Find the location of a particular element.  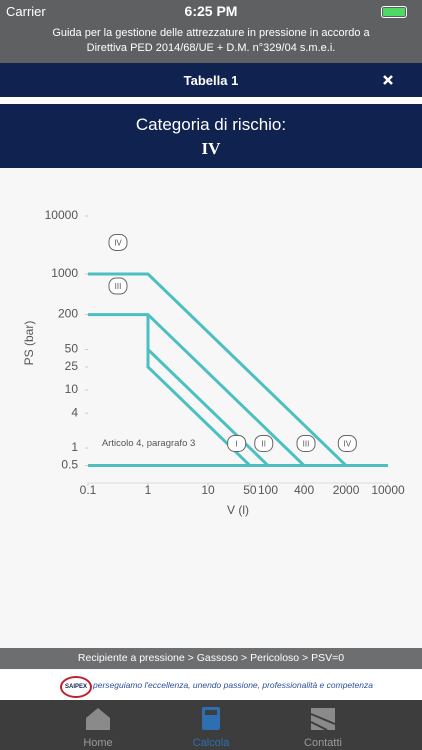

x-tick-label: 10 is located at coordinates (208, 490).